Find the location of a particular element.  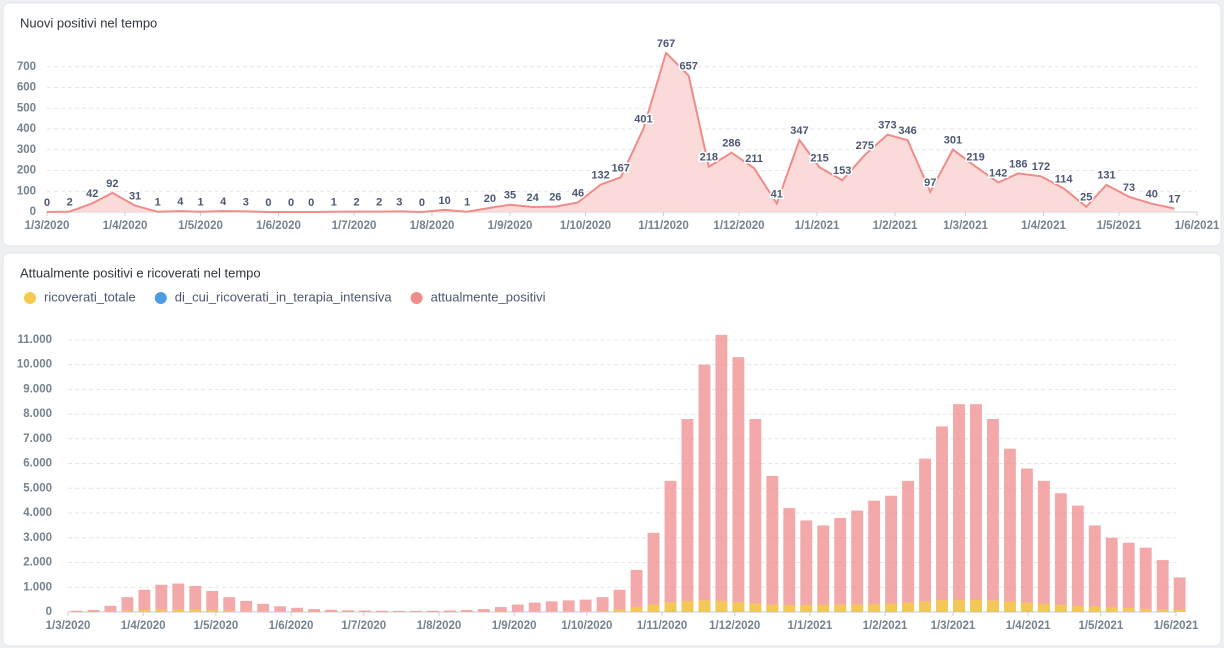

data-label: 2 is located at coordinates (379, 202).